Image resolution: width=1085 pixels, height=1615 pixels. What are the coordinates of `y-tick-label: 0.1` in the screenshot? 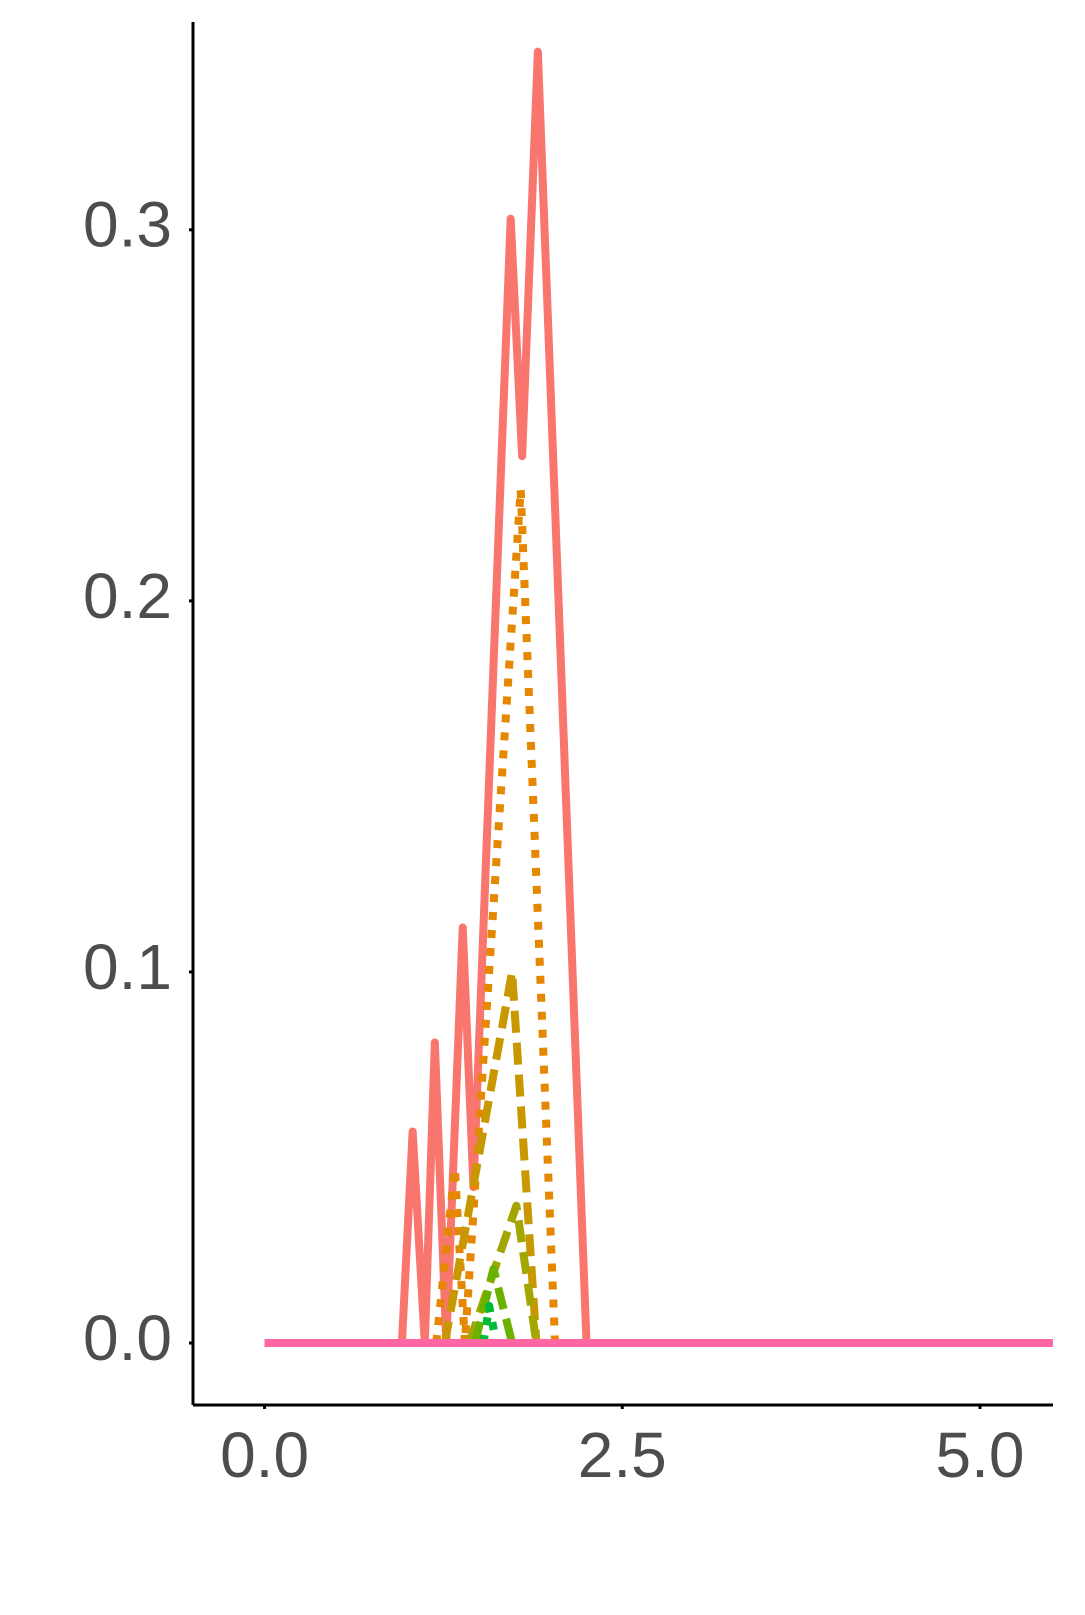 It's located at (127, 967).